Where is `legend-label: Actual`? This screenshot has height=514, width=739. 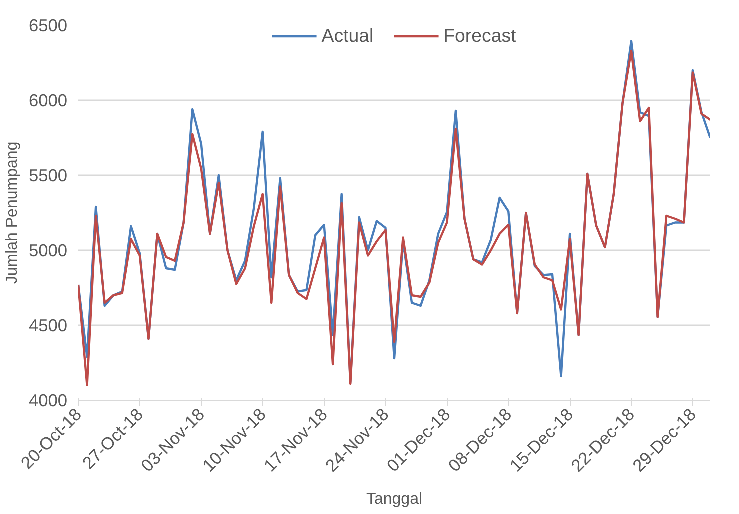 legend-label: Actual is located at coordinates (348, 36).